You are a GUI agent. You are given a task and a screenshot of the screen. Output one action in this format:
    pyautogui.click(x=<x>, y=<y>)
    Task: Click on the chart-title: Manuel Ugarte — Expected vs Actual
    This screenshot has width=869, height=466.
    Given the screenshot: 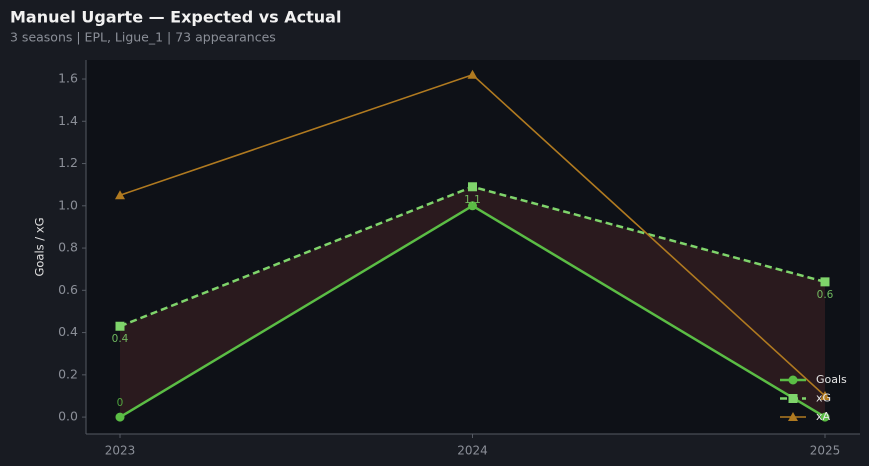 What is the action you would take?
    pyautogui.click(x=175, y=17)
    